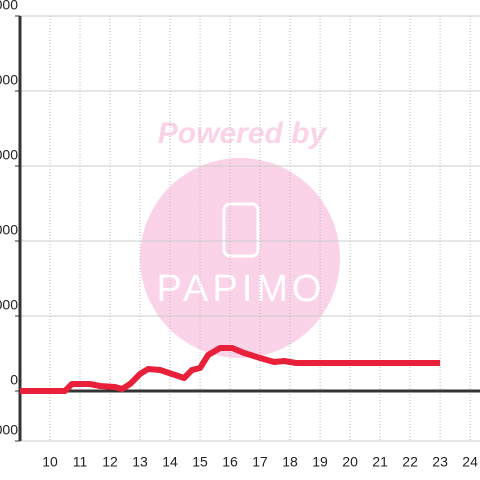  What do you see at coordinates (260, 462) in the screenshot?
I see `x-tick-label: 17` at bounding box center [260, 462].